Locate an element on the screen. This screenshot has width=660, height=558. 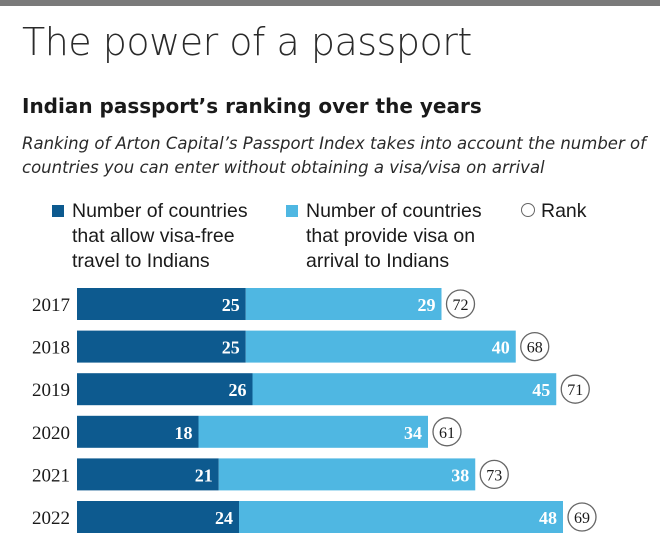
chart-subtitle: Indian passport’s ranking over the years is located at coordinates (252, 106).